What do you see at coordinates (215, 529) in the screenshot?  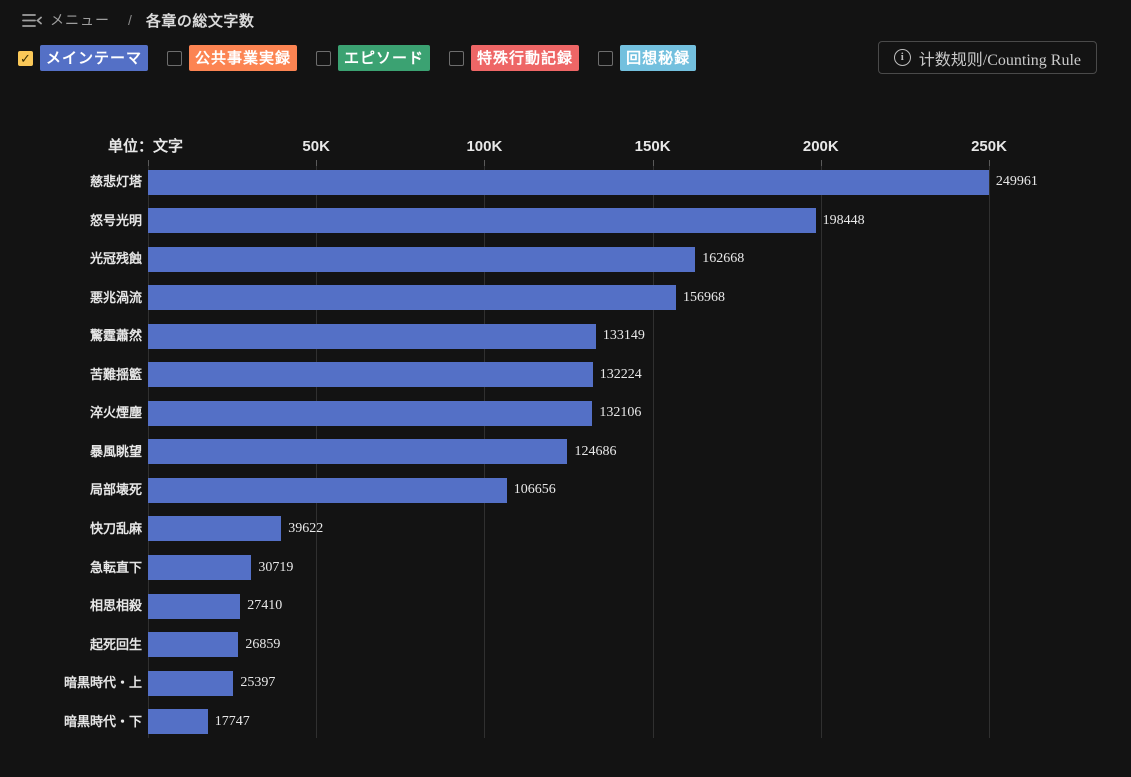 I see `bar-快刀乱麻` at bounding box center [215, 529].